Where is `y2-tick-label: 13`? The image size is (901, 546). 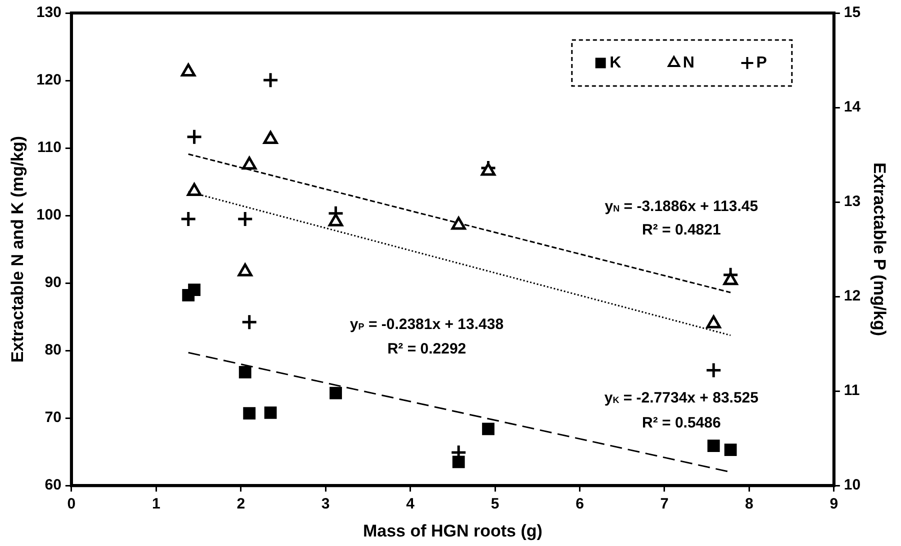
y2-tick-label: 13 is located at coordinates (852, 201).